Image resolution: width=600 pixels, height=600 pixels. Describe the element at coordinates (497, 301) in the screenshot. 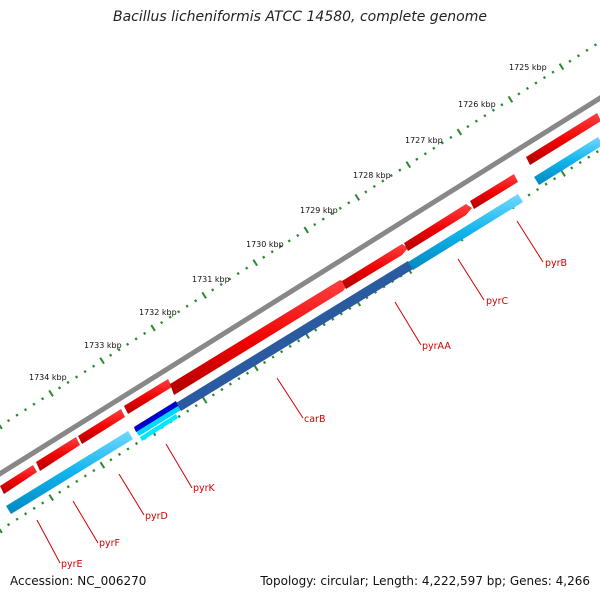

I see `gene-label-pyrC: pyrC` at that location.